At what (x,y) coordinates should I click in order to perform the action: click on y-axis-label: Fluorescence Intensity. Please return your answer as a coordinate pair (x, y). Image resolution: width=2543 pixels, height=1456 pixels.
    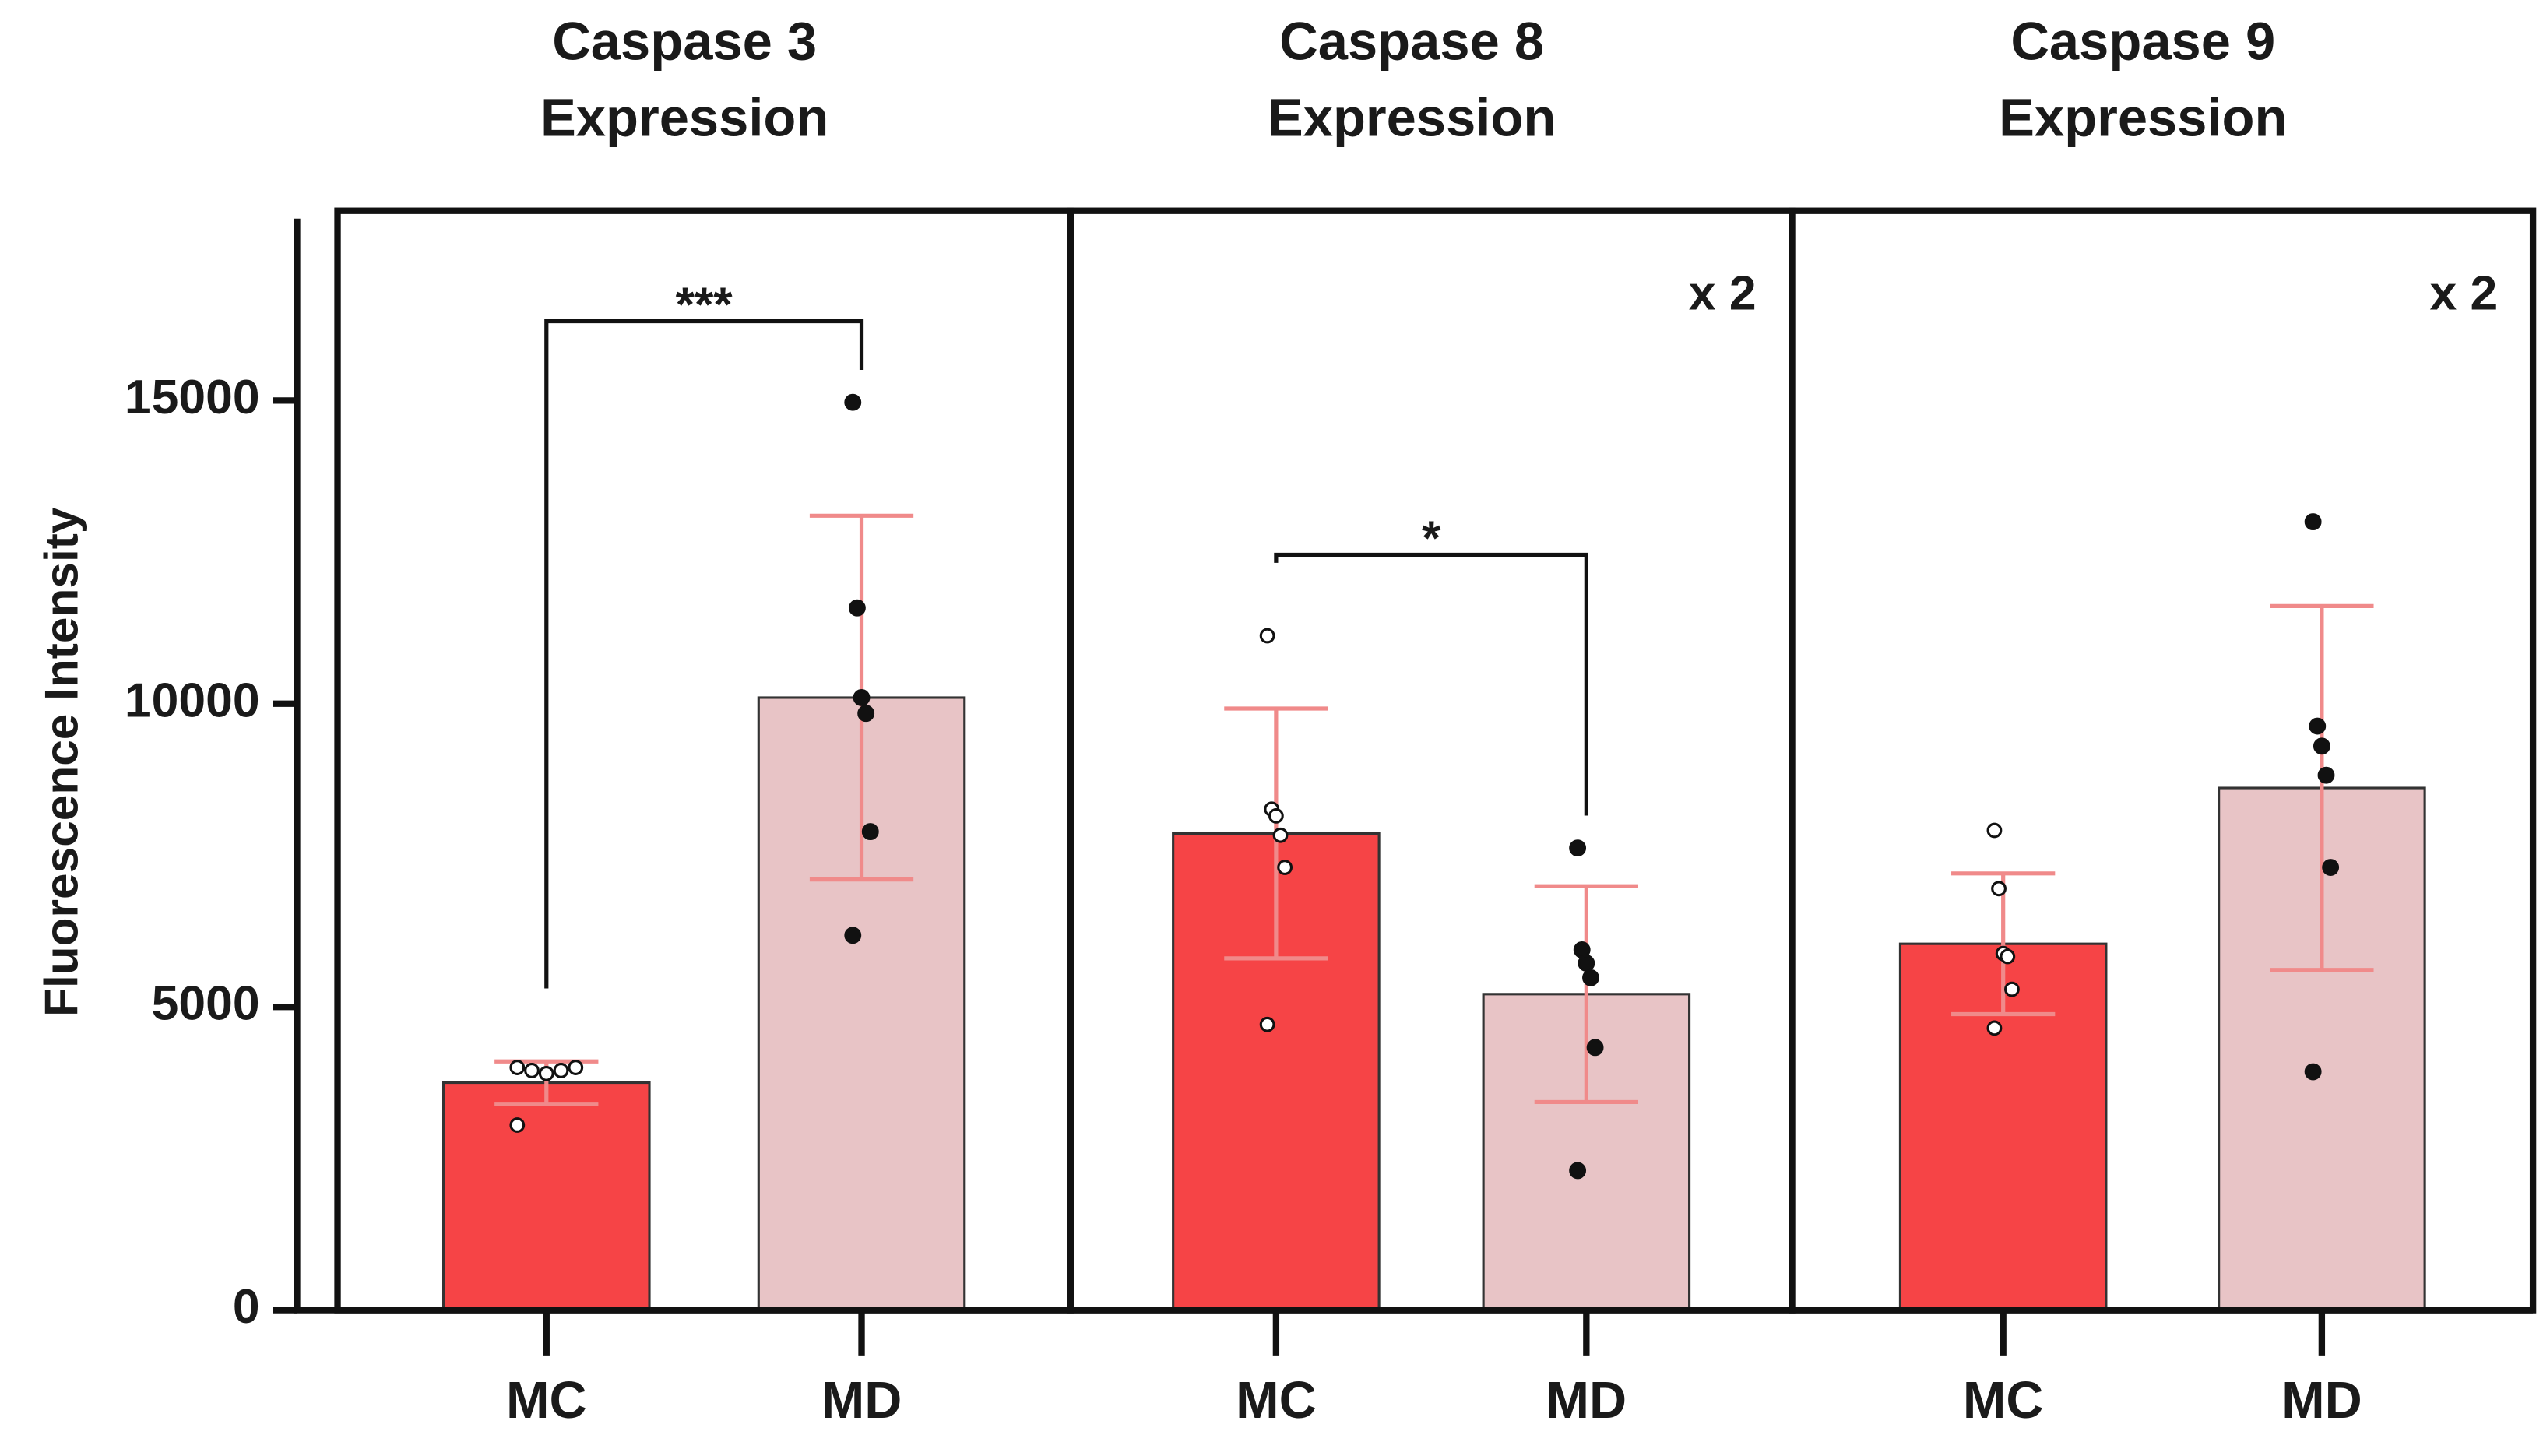
    Looking at the image, I should click on (61, 762).